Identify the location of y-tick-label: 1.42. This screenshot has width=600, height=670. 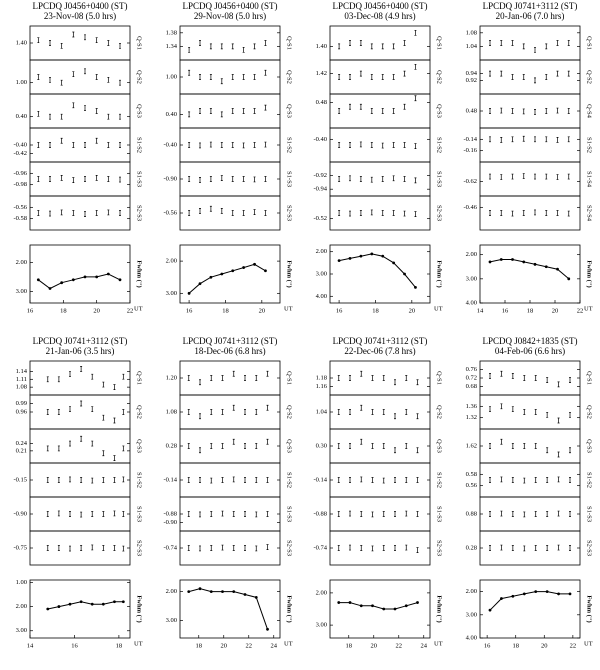
(321, 73).